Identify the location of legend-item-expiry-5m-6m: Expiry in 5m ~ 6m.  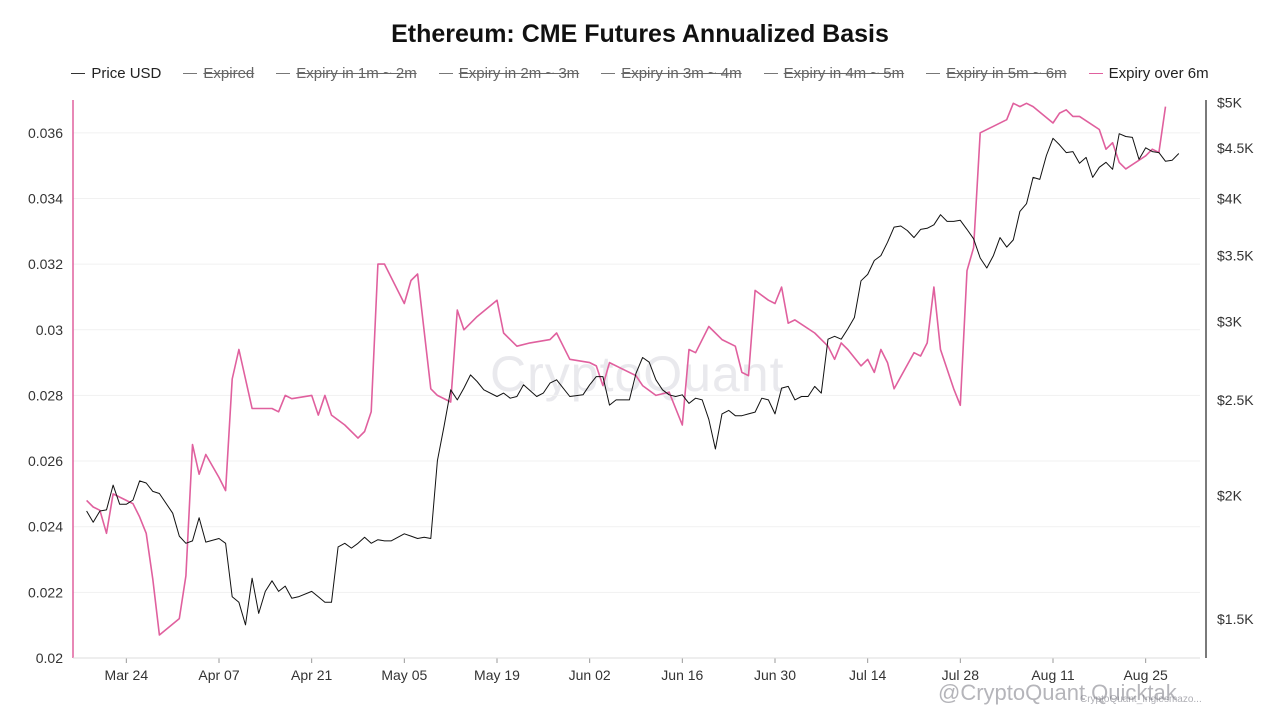
(996, 73).